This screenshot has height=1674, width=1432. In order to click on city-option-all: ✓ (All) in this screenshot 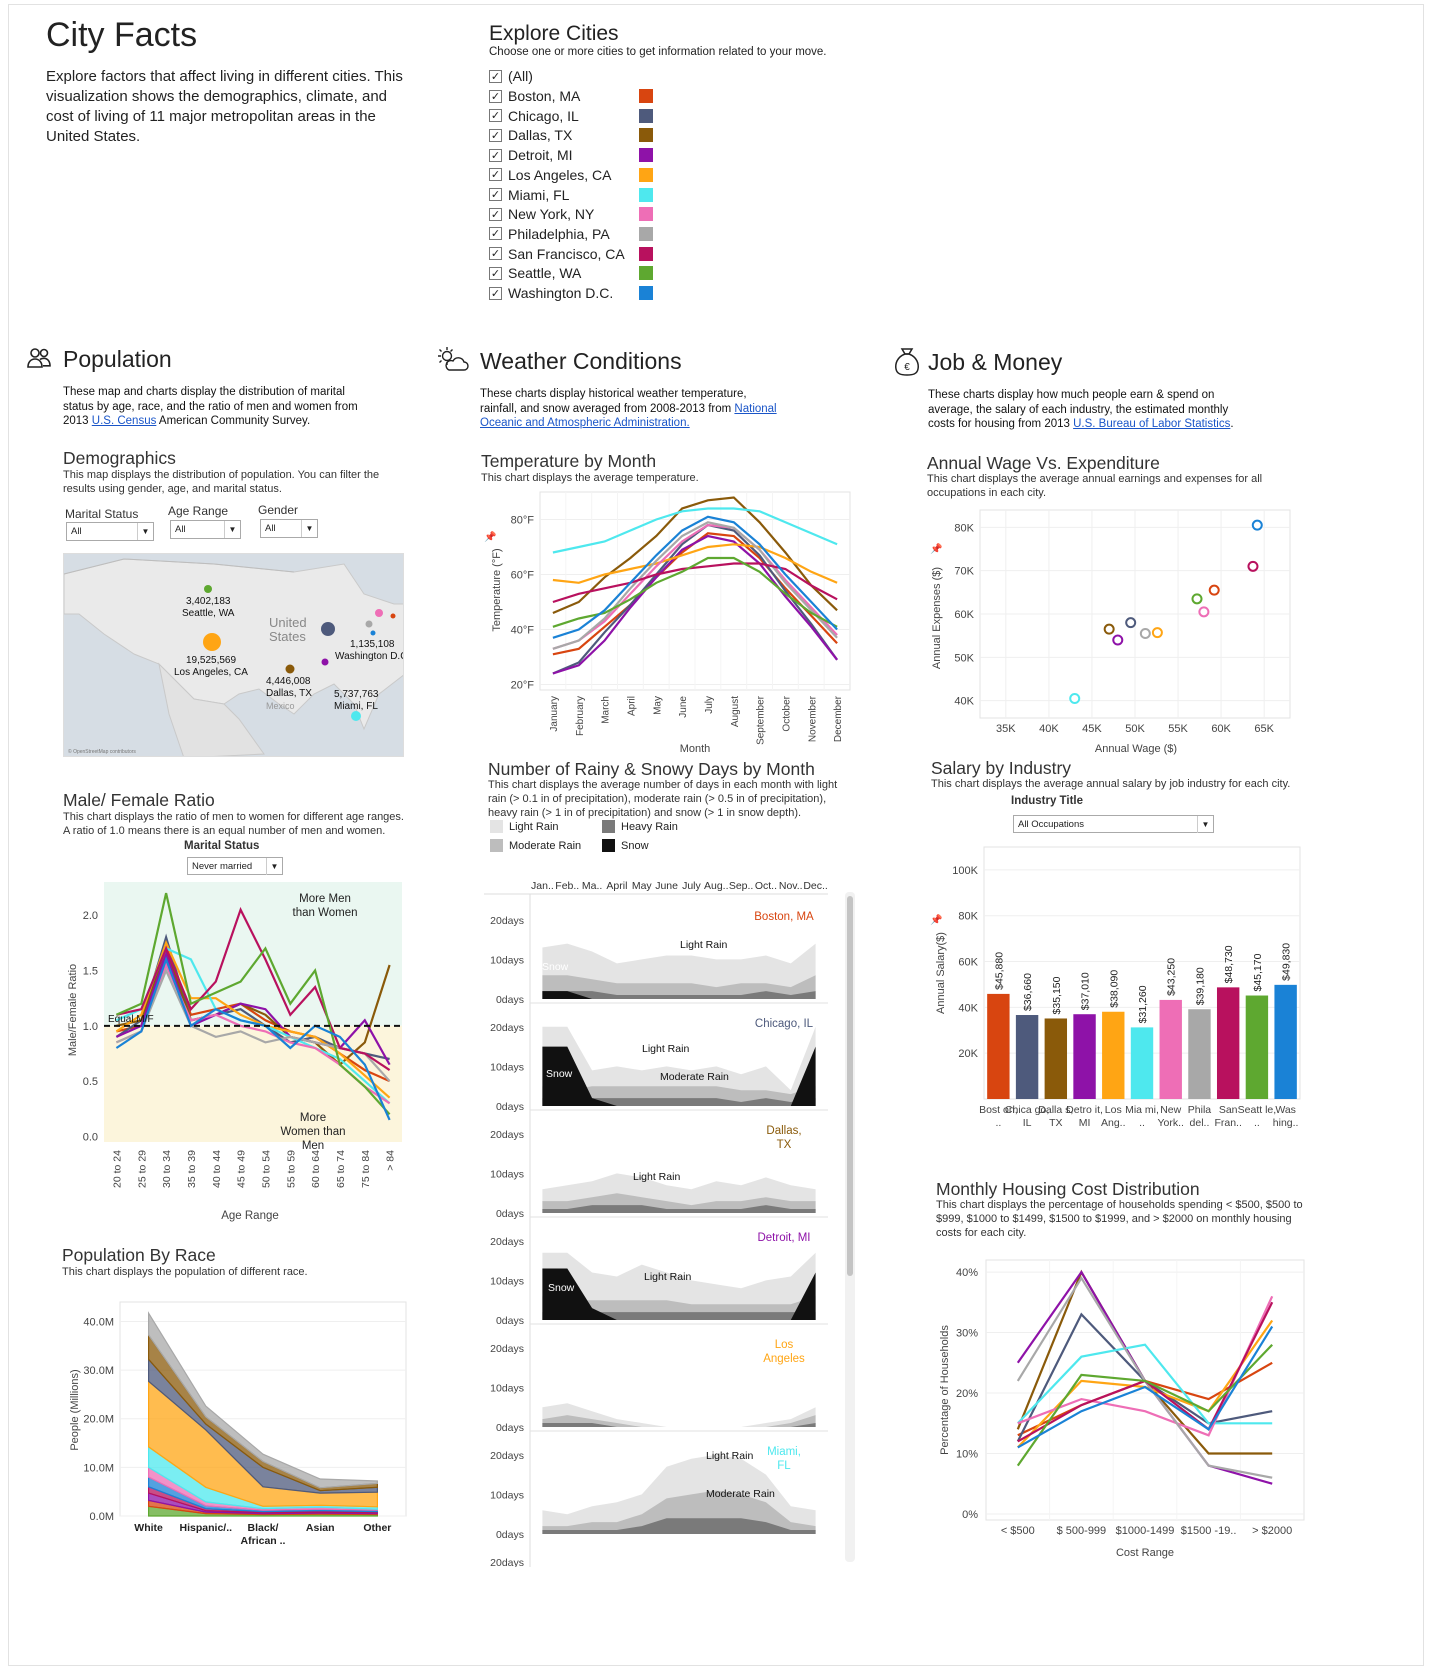, I will do `click(511, 76)`.